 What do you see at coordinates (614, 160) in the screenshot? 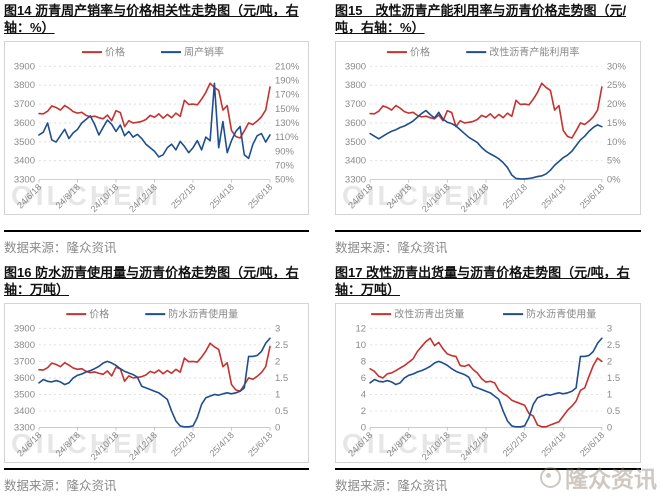
I see `svg-text: 5%` at bounding box center [614, 160].